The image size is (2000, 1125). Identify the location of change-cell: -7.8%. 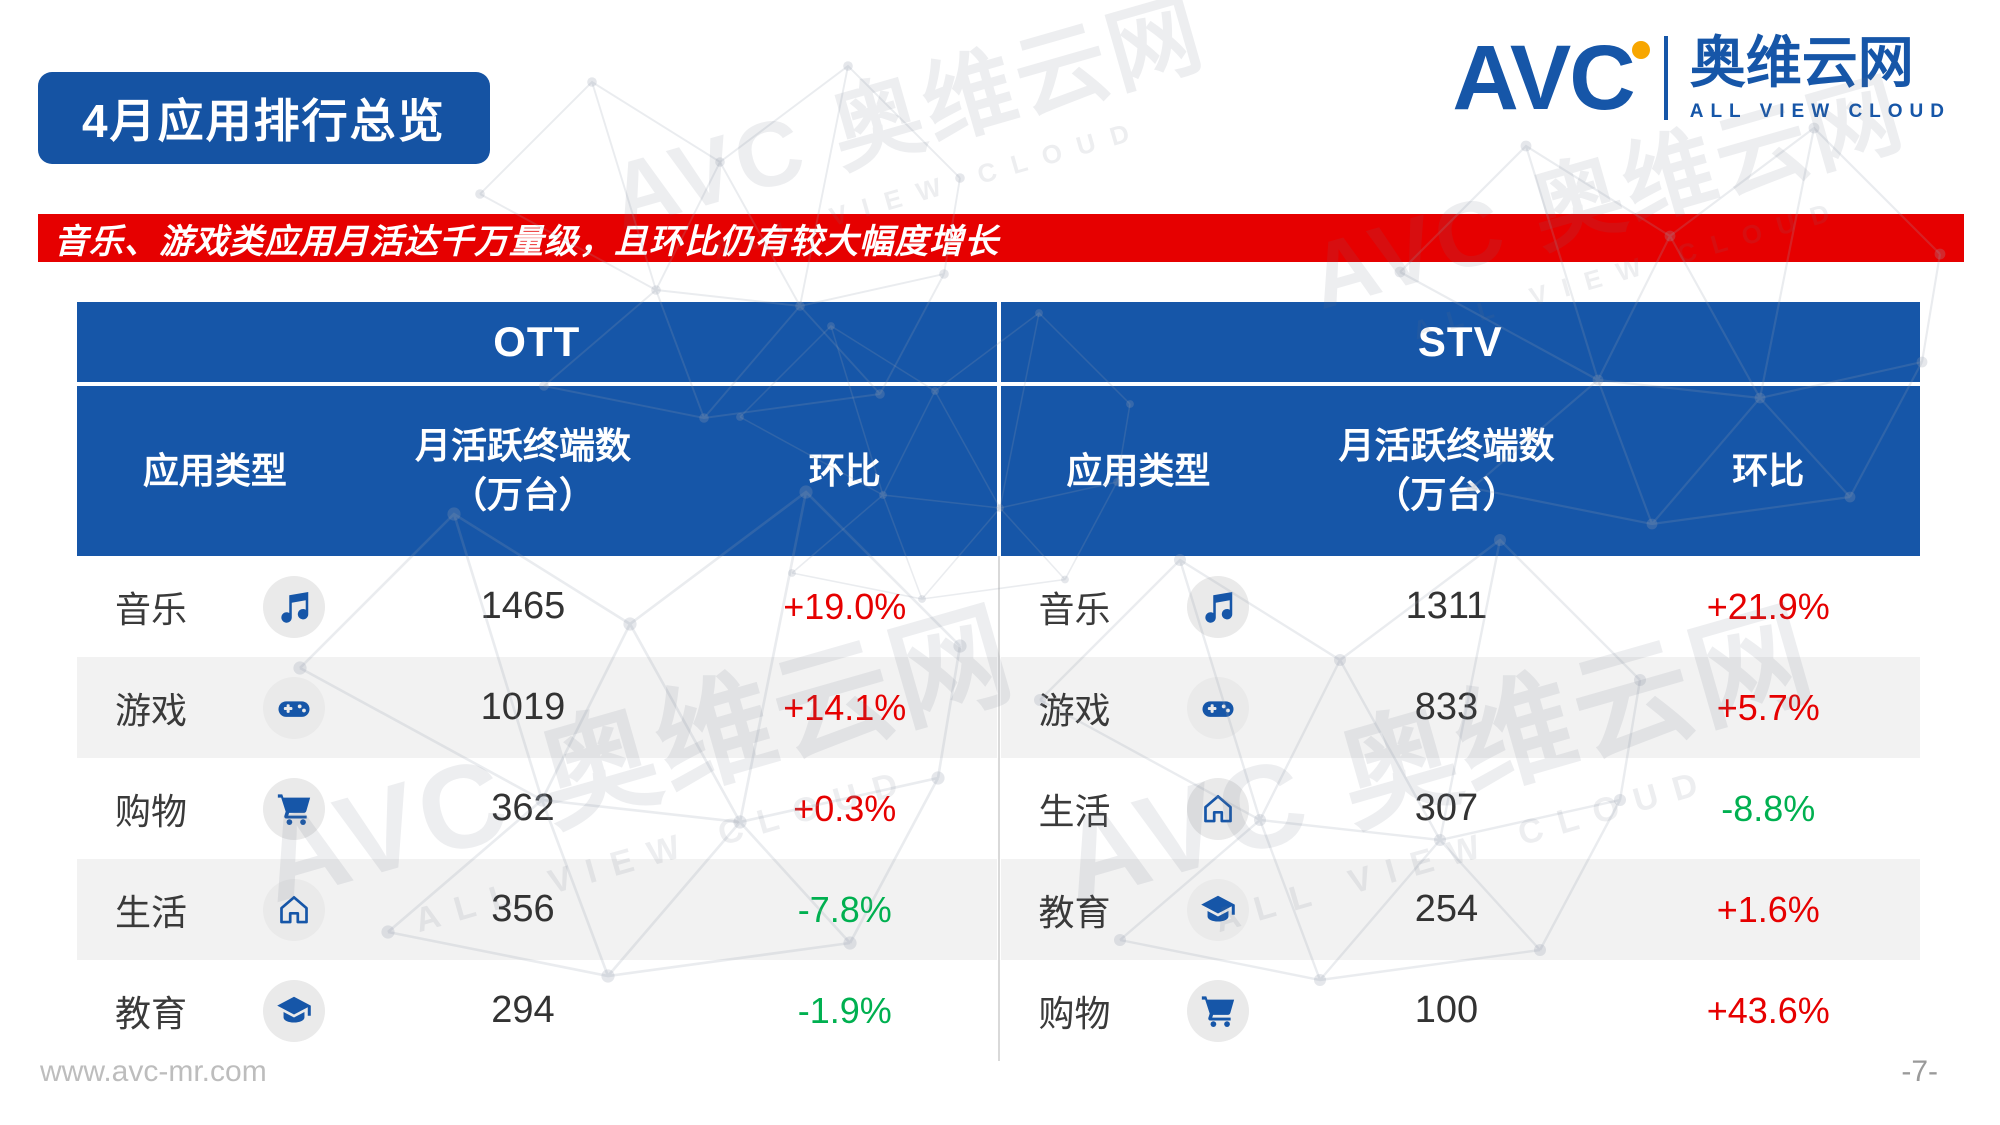
(844, 909).